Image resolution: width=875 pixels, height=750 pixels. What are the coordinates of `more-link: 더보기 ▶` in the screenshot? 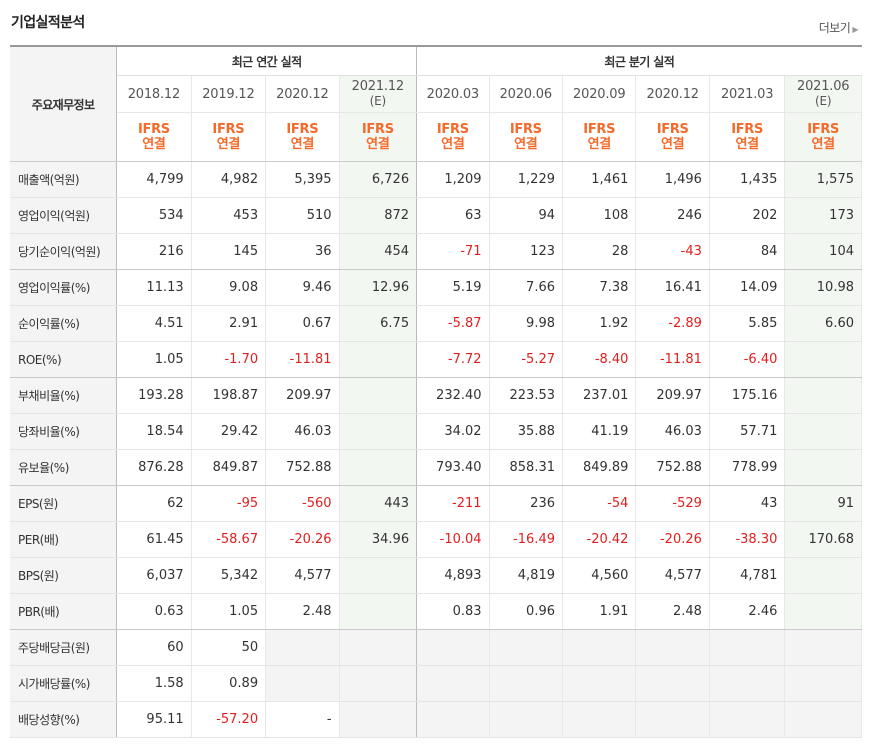 It's located at (838, 27).